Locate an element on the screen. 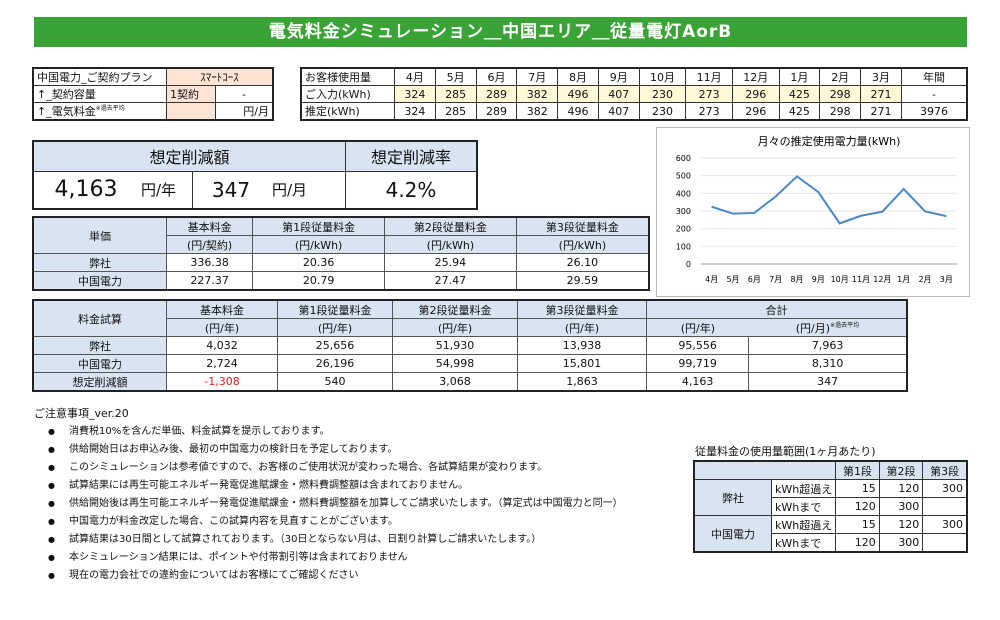  usage-input-cell: 230 is located at coordinates (662, 94).